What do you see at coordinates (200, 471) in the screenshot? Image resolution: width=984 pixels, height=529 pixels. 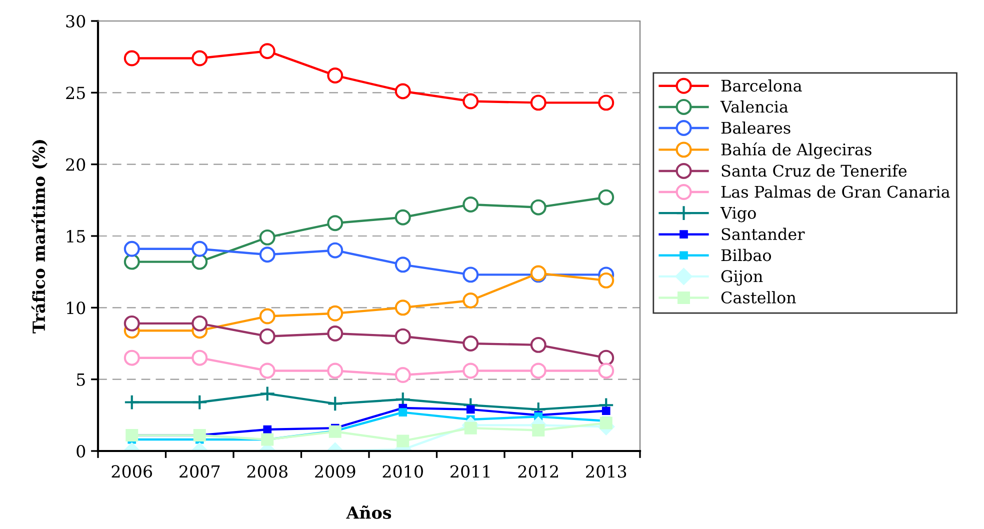 I see `x-tick-label: 2007` at bounding box center [200, 471].